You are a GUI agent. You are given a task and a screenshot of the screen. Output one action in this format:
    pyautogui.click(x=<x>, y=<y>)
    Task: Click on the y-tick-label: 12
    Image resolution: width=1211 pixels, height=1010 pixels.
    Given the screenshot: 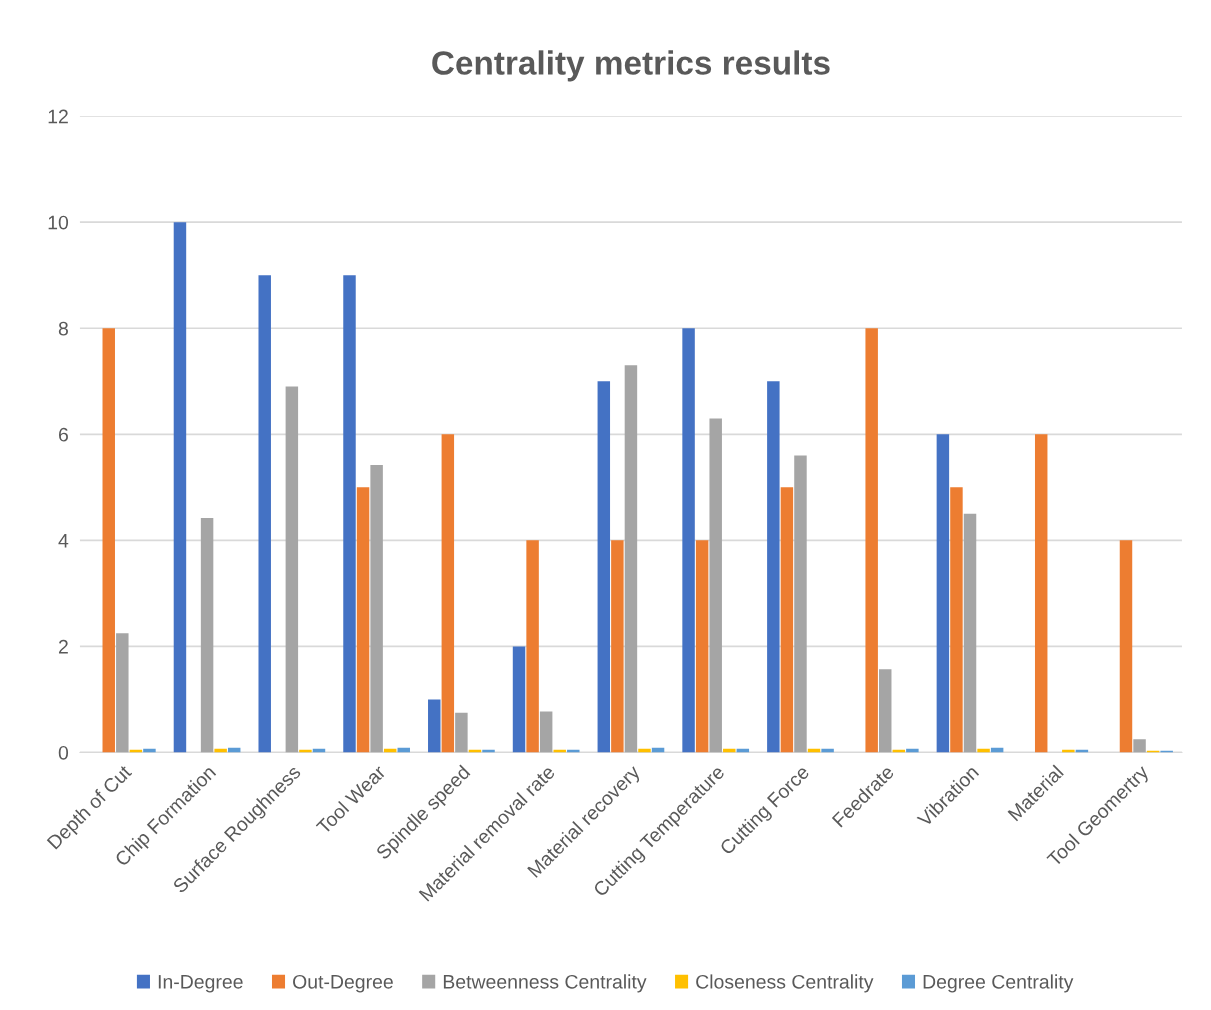 What is the action you would take?
    pyautogui.click(x=58, y=116)
    